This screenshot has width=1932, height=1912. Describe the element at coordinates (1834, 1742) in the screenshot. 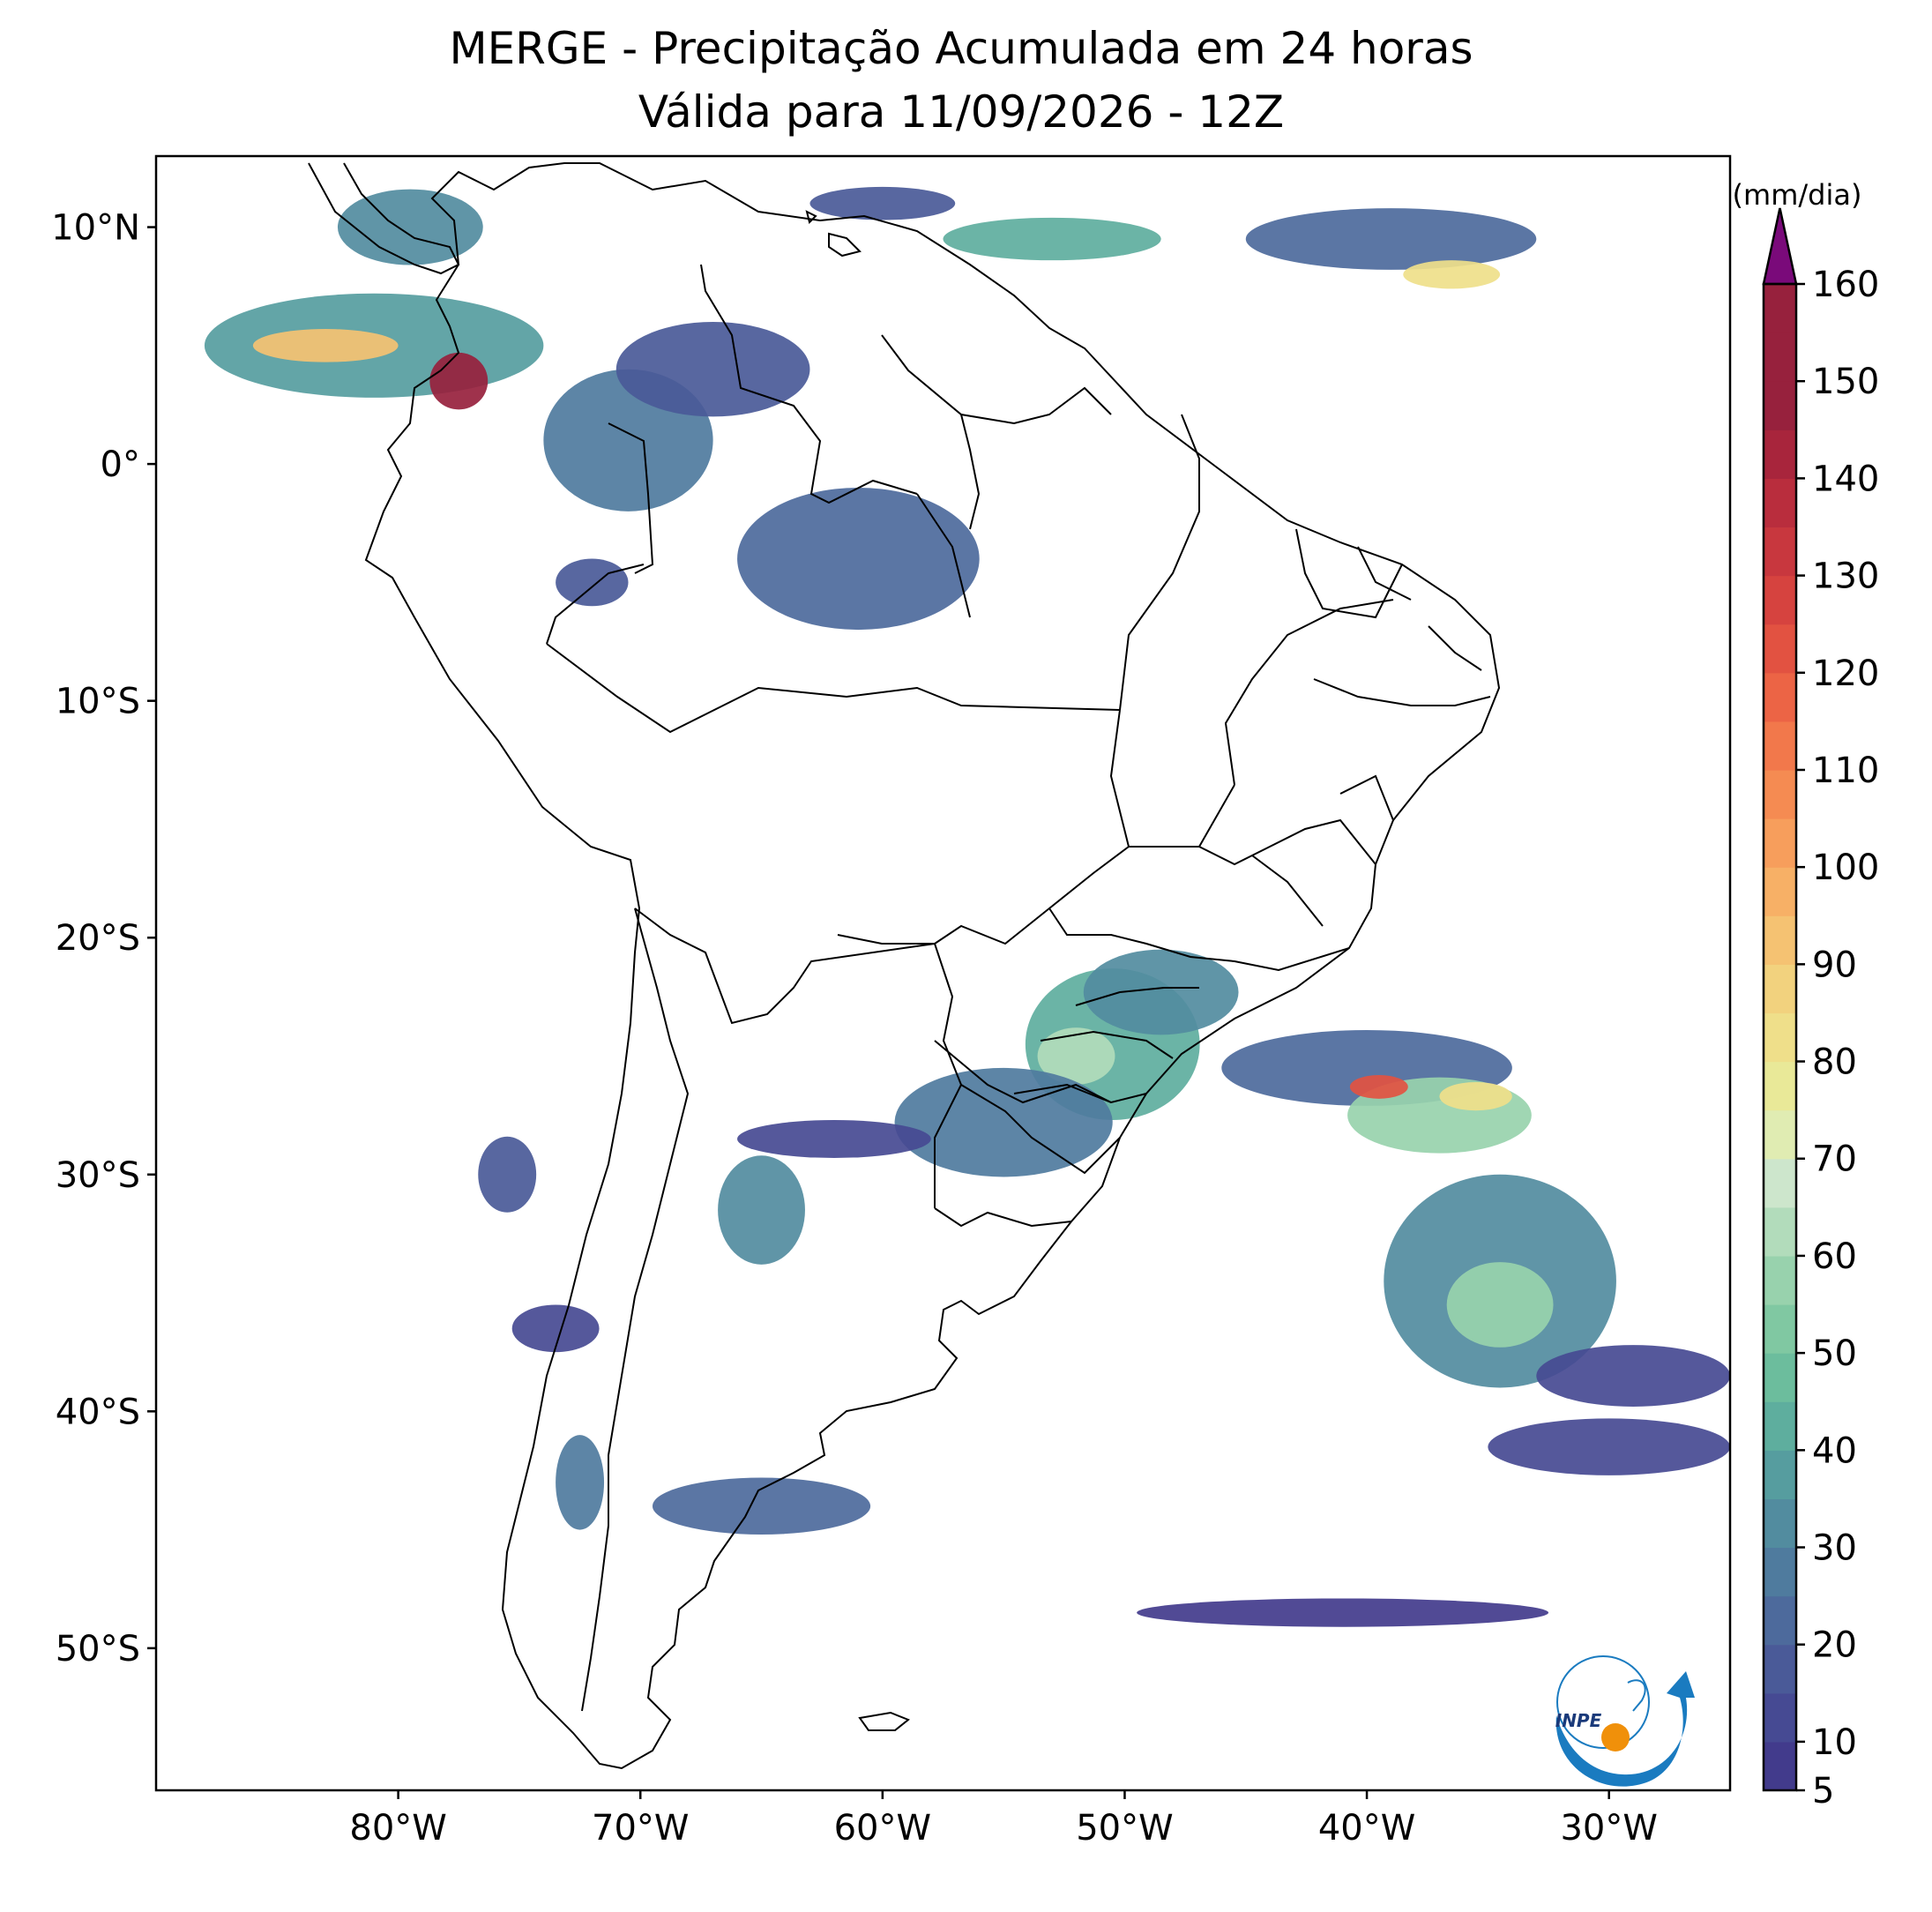

I see `colorbar-tick-label: 10` at that location.